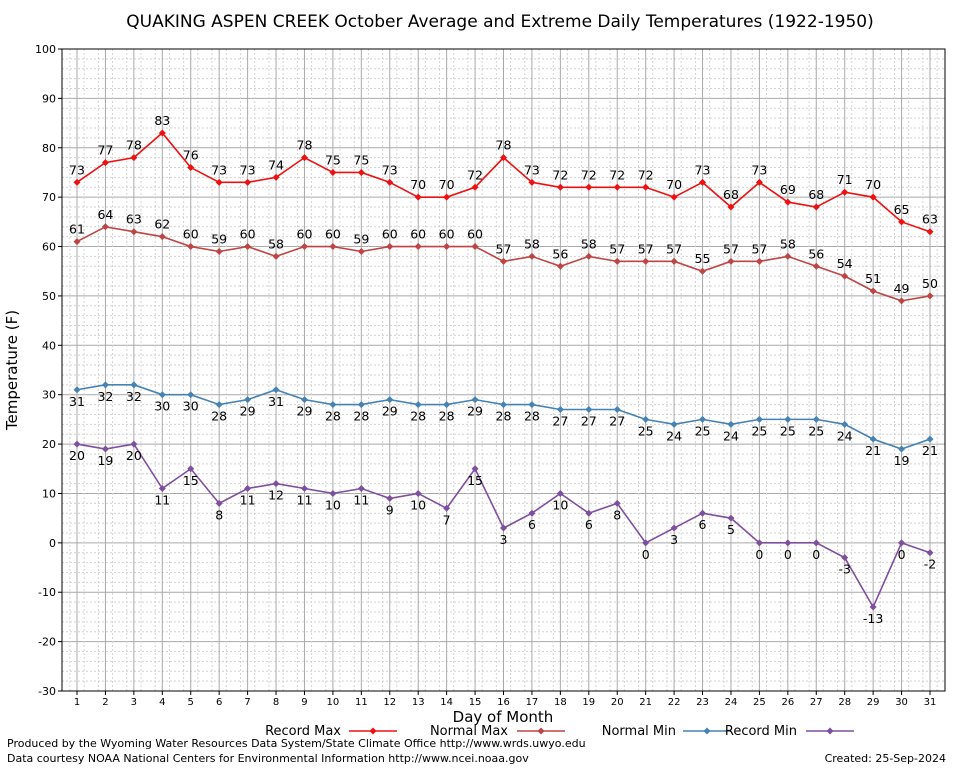 This screenshot has height=768, width=954. I want to click on legend-label-record-max: Record Max, so click(303, 731).